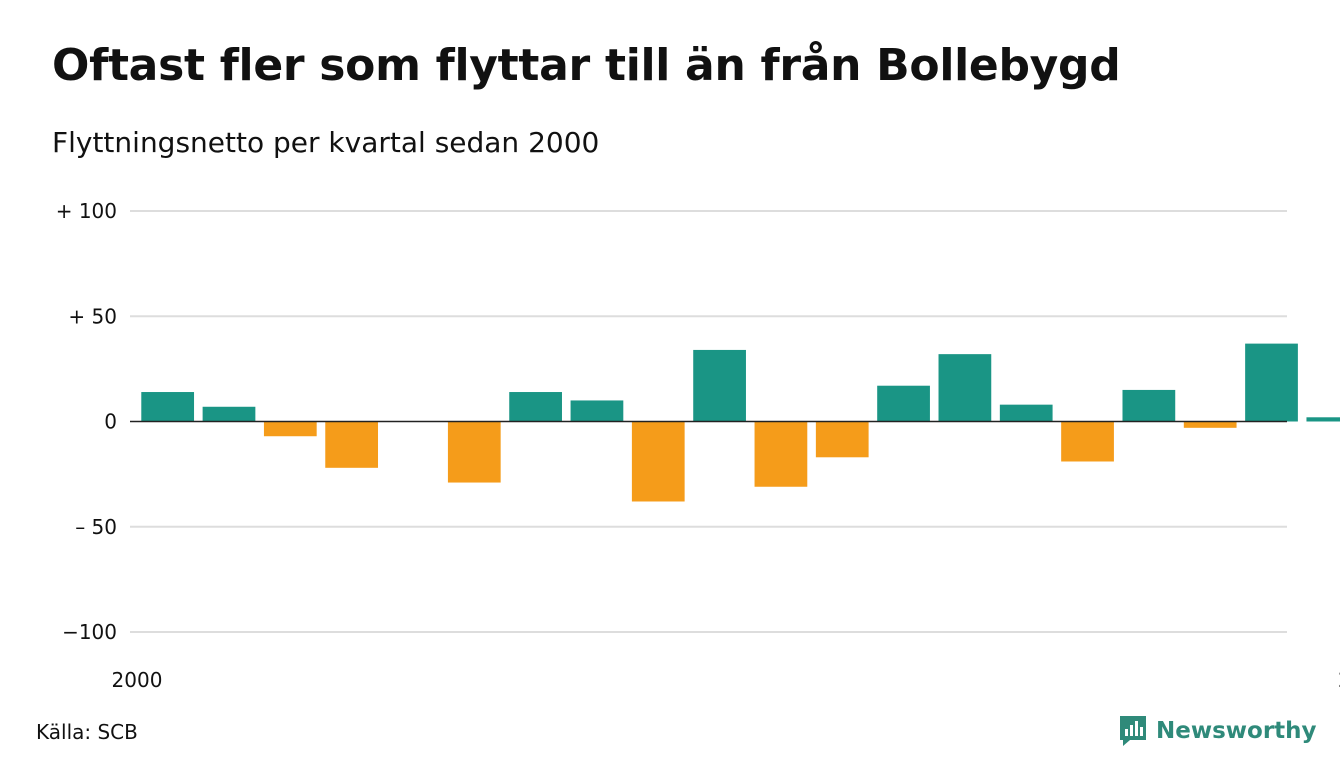 Image resolution: width=1340 pixels, height=780 pixels. Describe the element at coordinates (137, 680) in the screenshot. I see `x-tick-label: 2000` at that location.